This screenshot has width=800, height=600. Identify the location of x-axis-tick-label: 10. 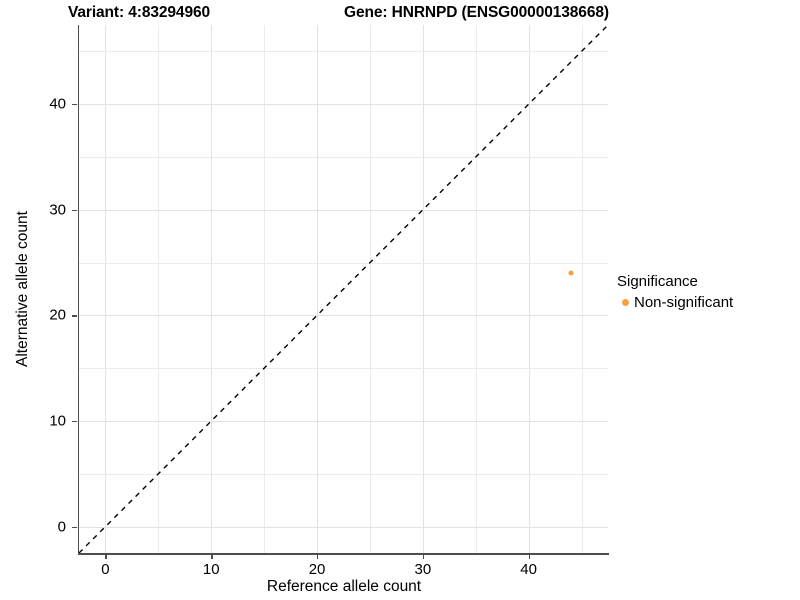
(211, 569).